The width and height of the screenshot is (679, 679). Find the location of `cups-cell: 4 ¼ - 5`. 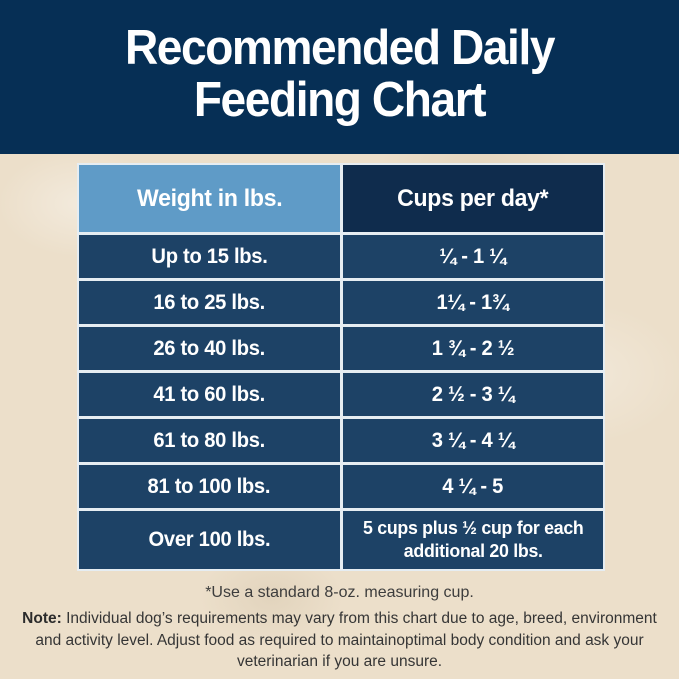

cups-cell: 4 ¼ - 5 is located at coordinates (472, 486).